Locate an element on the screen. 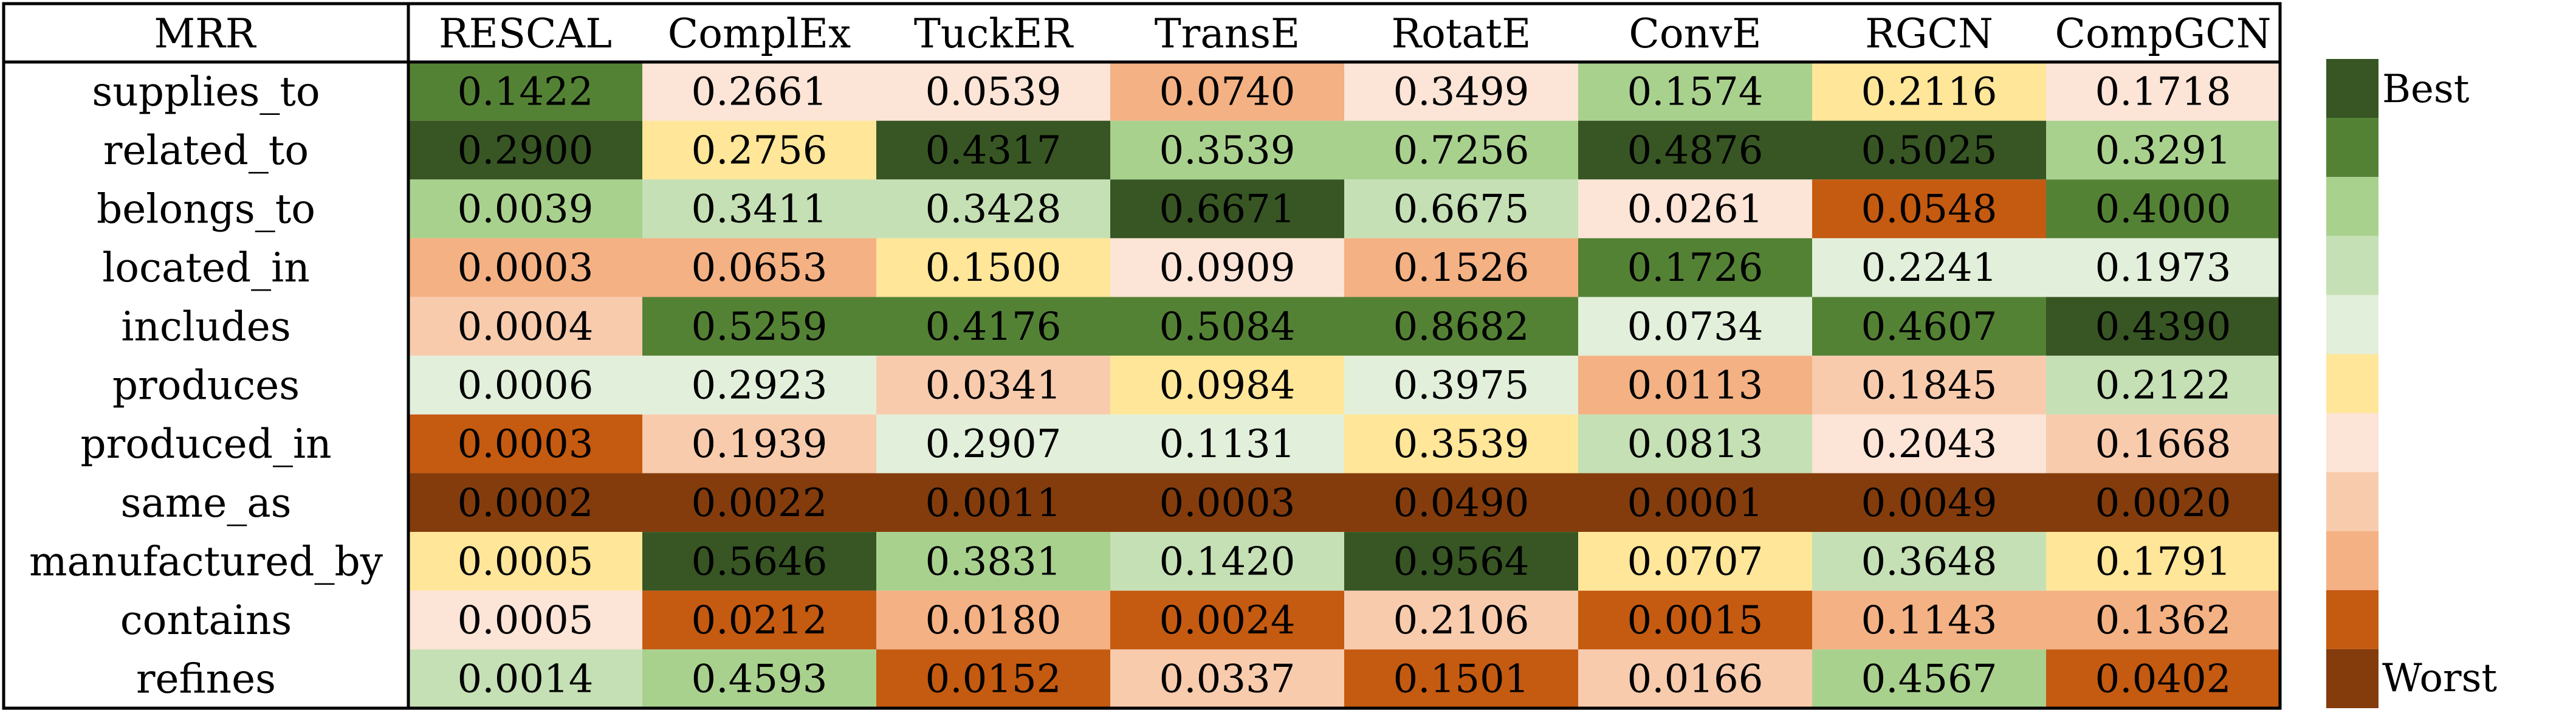 Image resolution: width=2576 pixels, height=710 pixels. cell-value: 0.2907 is located at coordinates (994, 444).